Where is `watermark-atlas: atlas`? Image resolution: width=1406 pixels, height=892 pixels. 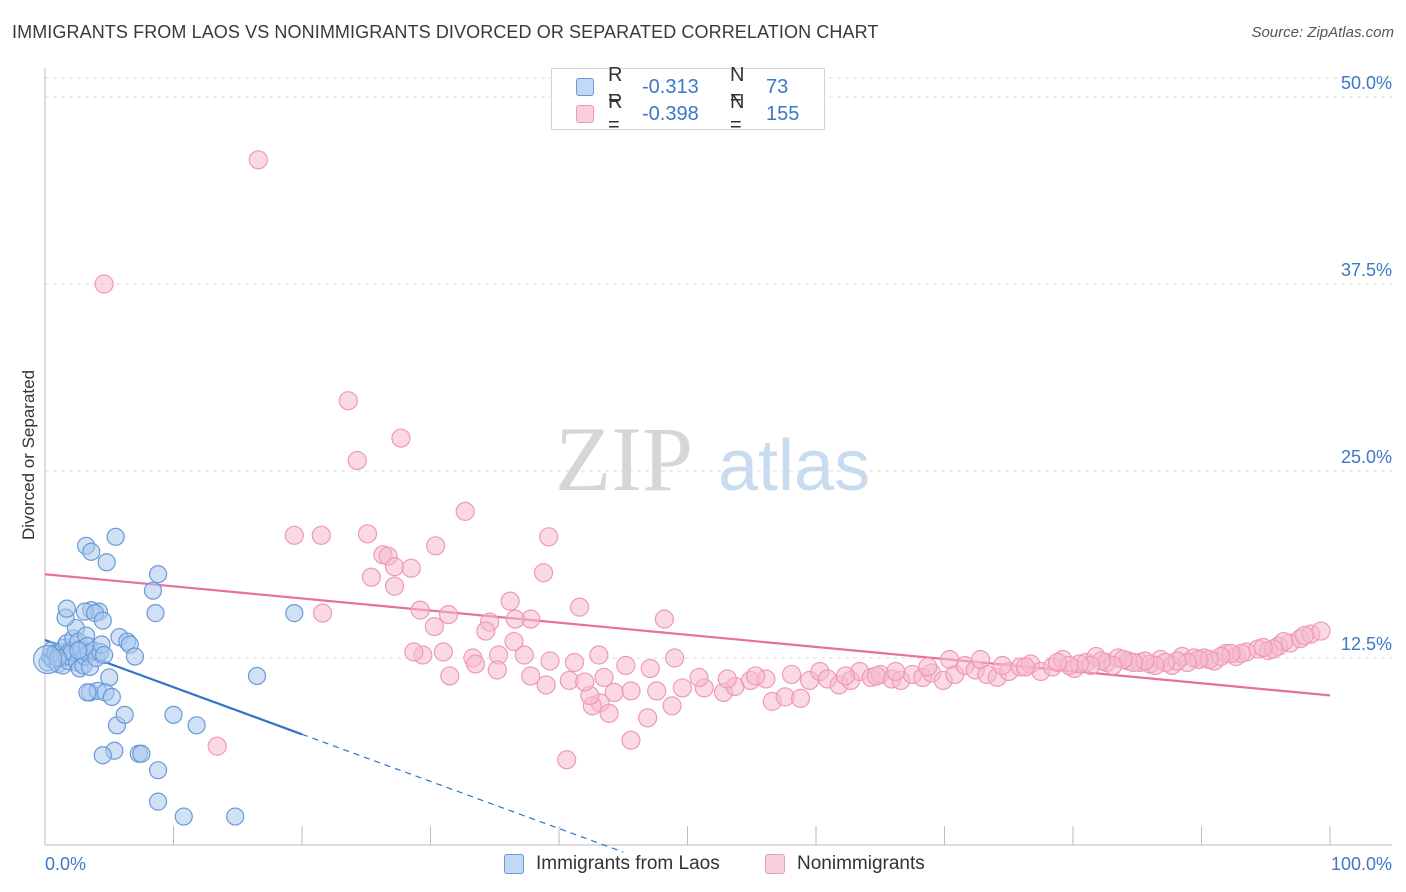 watermark-atlas: atlas is located at coordinates (794, 466).